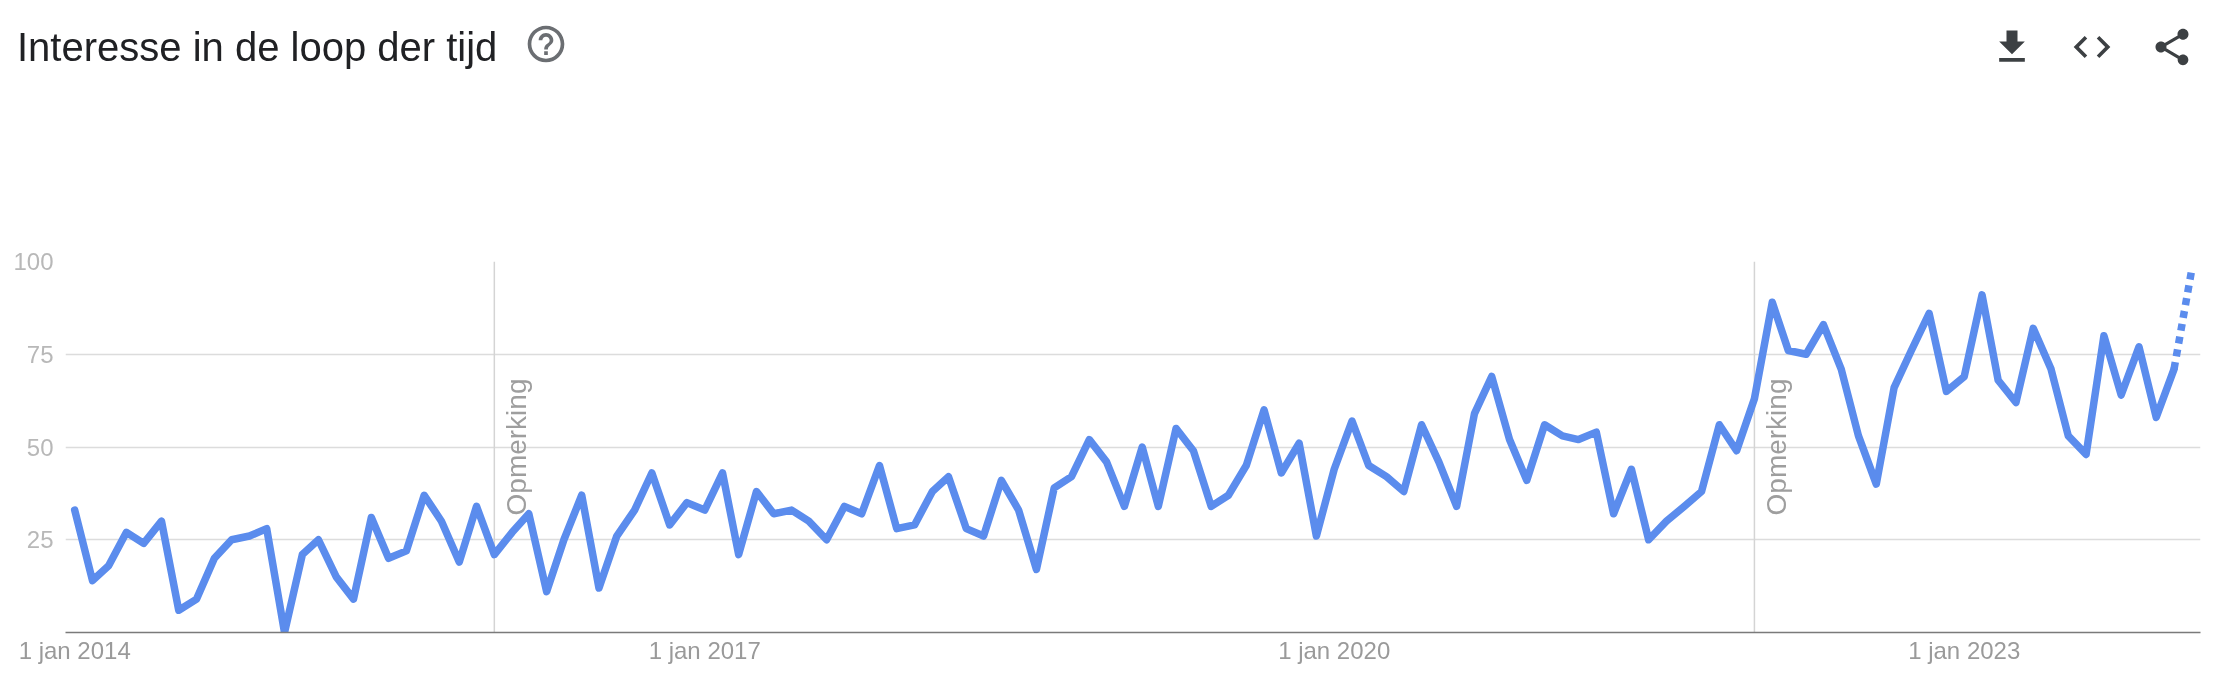 This screenshot has width=2240, height=692. Describe the element at coordinates (1334, 650) in the screenshot. I see `x-tick-label: 1 jan 2020` at that location.